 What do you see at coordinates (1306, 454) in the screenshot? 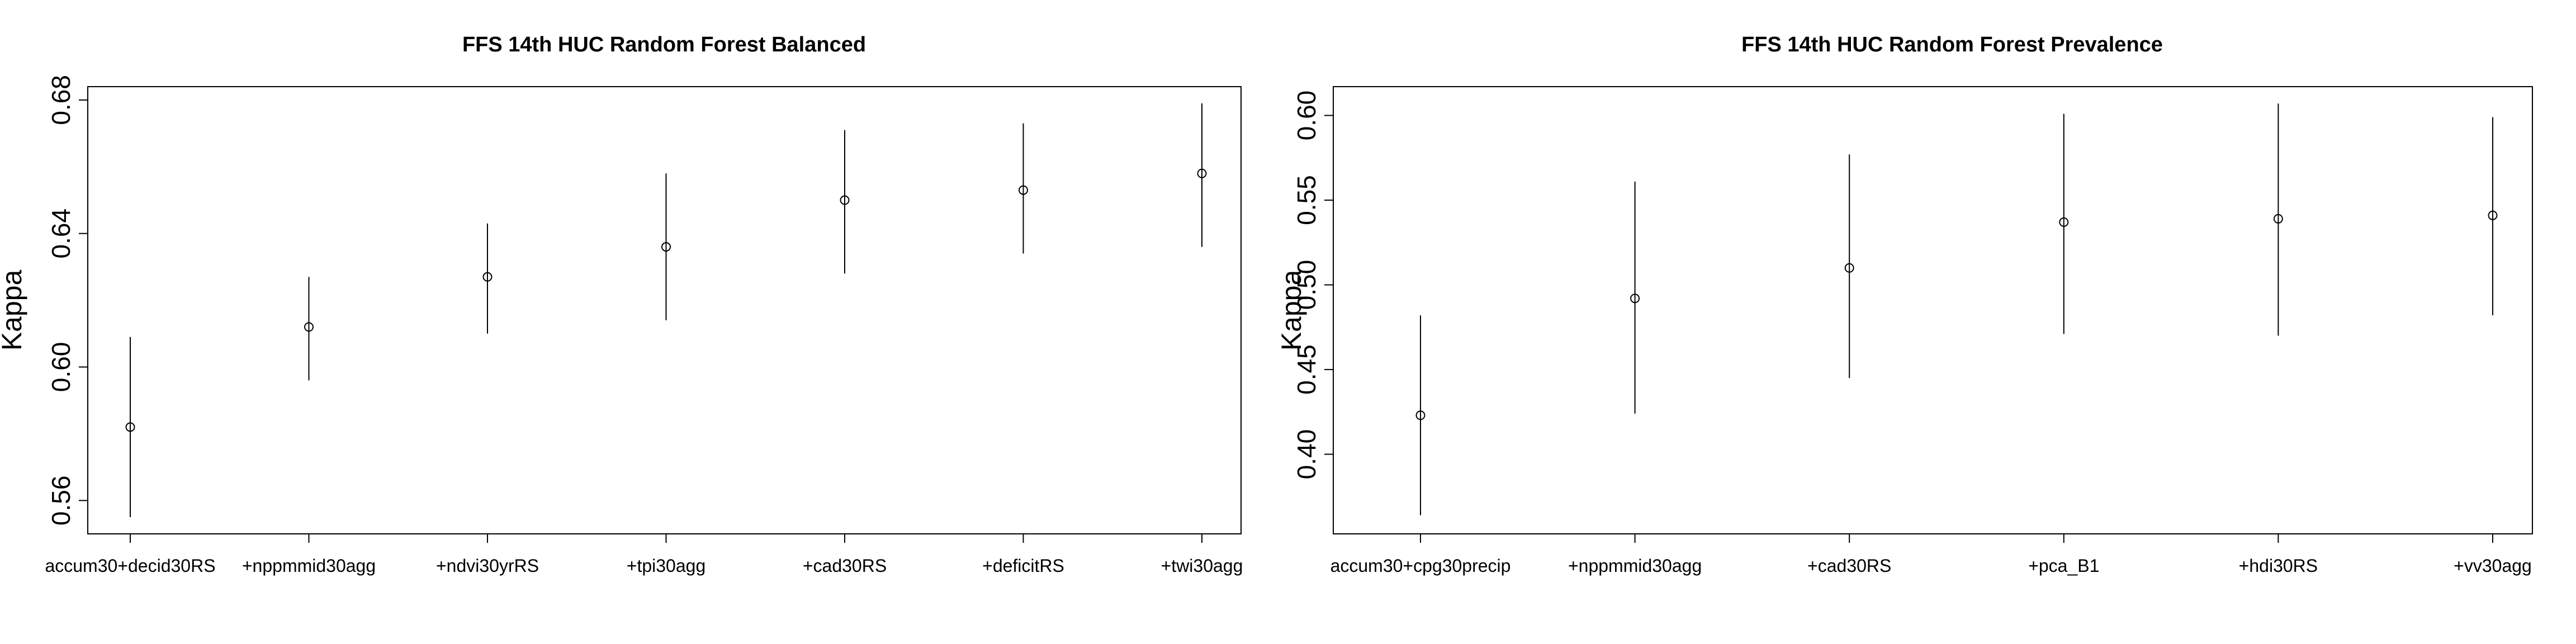
I see `y-tick-label: 0.40` at bounding box center [1306, 454].